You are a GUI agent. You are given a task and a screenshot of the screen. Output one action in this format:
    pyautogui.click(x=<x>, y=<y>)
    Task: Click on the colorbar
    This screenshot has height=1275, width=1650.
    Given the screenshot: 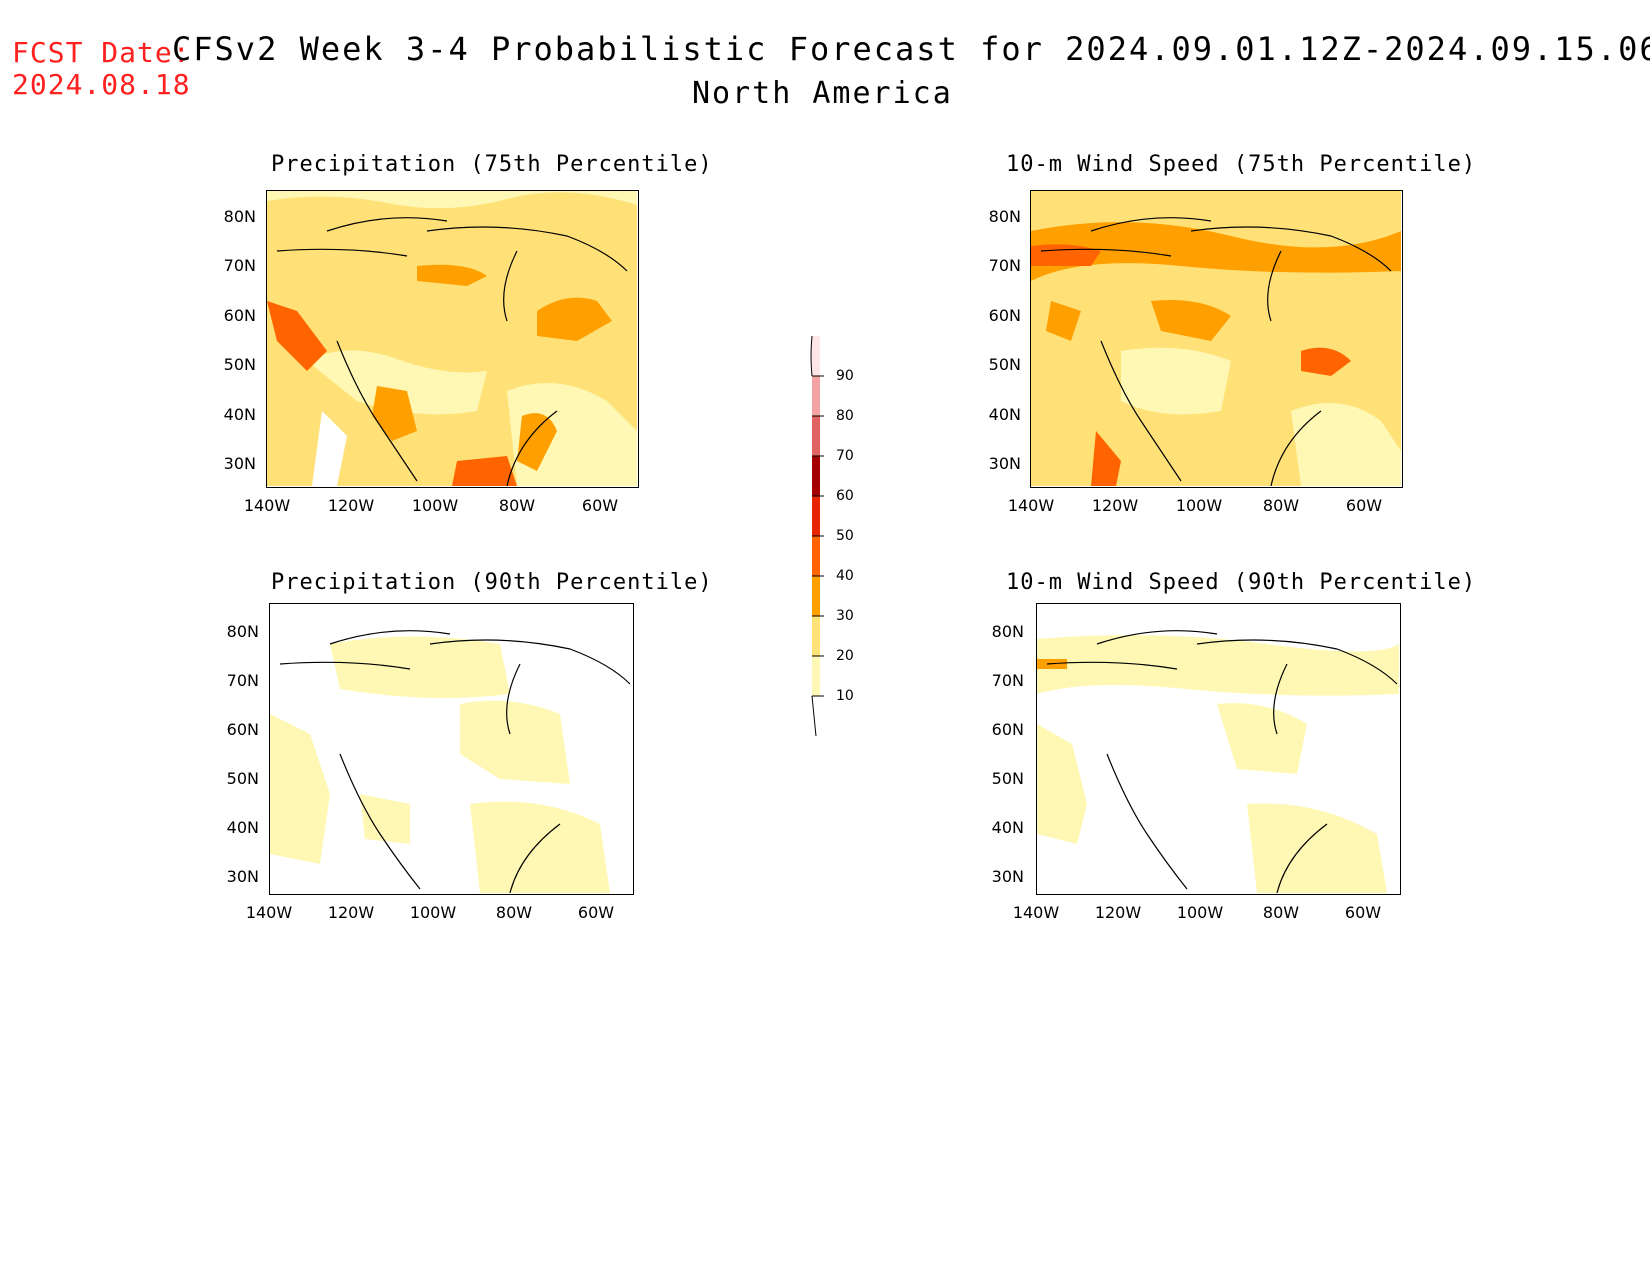 What is the action you would take?
    pyautogui.click(x=818, y=536)
    